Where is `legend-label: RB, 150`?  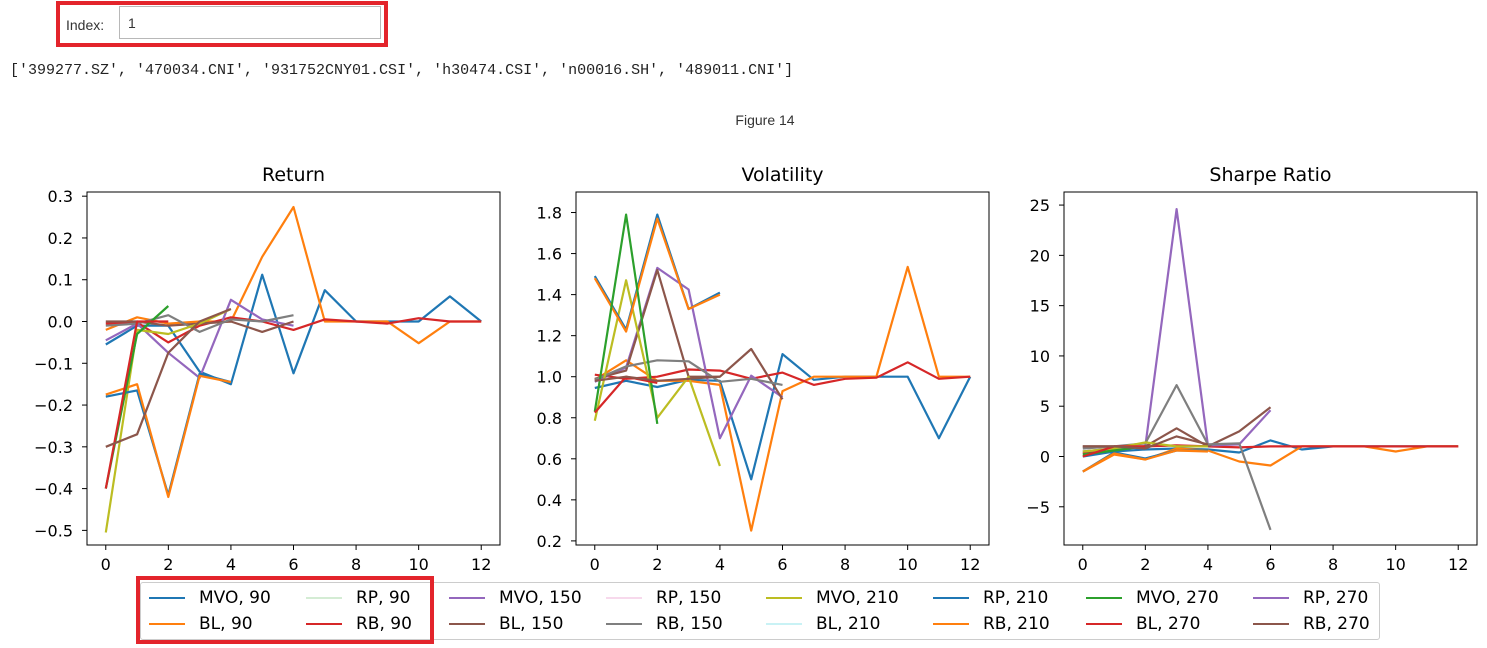
legend-label: RB, 150 is located at coordinates (689, 624).